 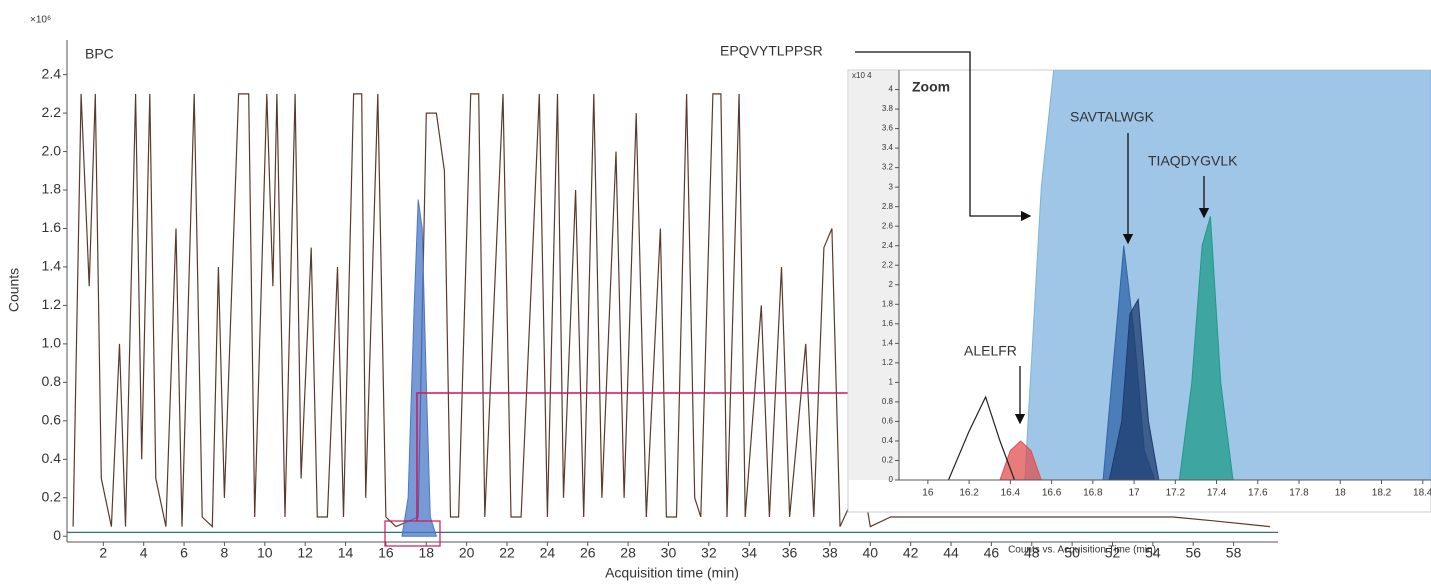 I want to click on x-tick-label: 17.6, so click(x=1258, y=493).